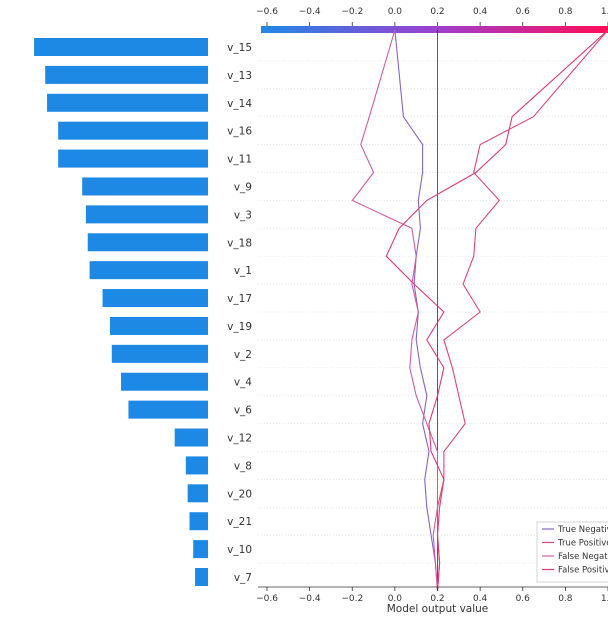  Describe the element at coordinates (243, 271) in the screenshot. I see `feature-label: v_1` at that location.